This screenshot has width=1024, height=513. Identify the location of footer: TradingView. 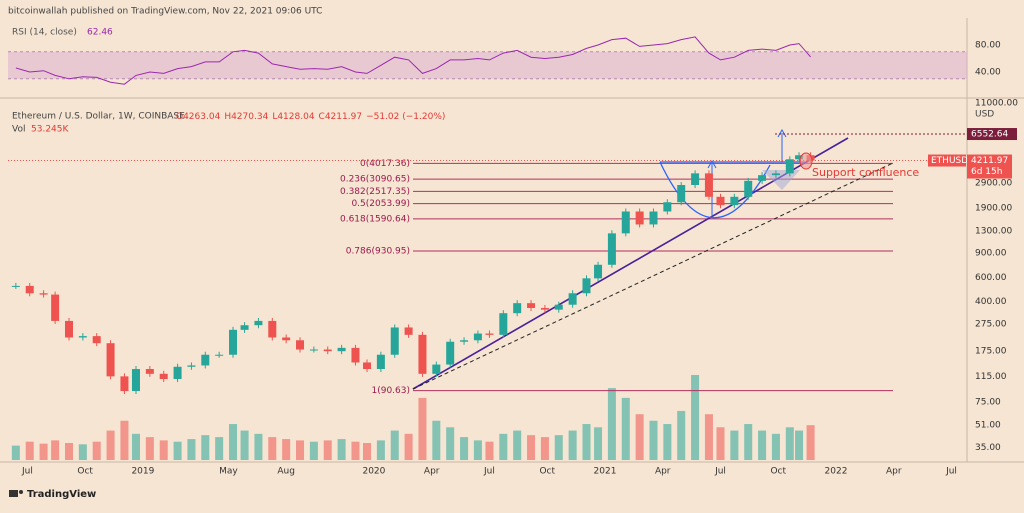
(61, 494).